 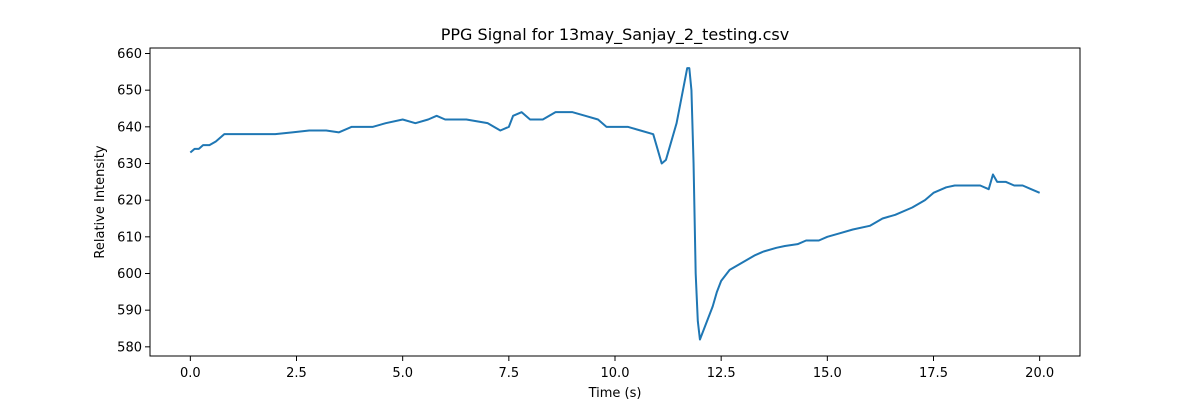 What do you see at coordinates (190, 373) in the screenshot?
I see `x-tick-label: 0.0` at bounding box center [190, 373].